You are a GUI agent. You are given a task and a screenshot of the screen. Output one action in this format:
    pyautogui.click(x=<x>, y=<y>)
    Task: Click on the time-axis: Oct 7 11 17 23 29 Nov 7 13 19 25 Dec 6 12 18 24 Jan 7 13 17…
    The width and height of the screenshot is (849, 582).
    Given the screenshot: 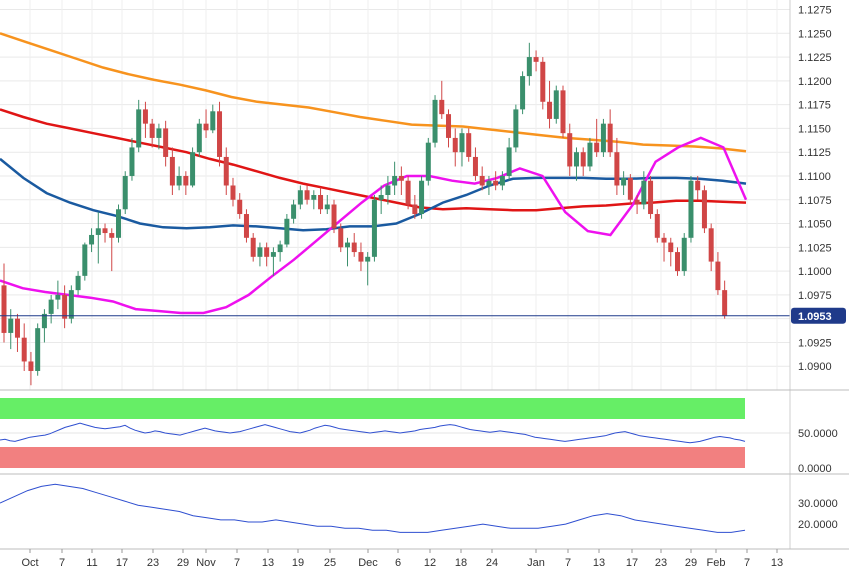 What is the action you would take?
    pyautogui.click(x=402, y=559)
    